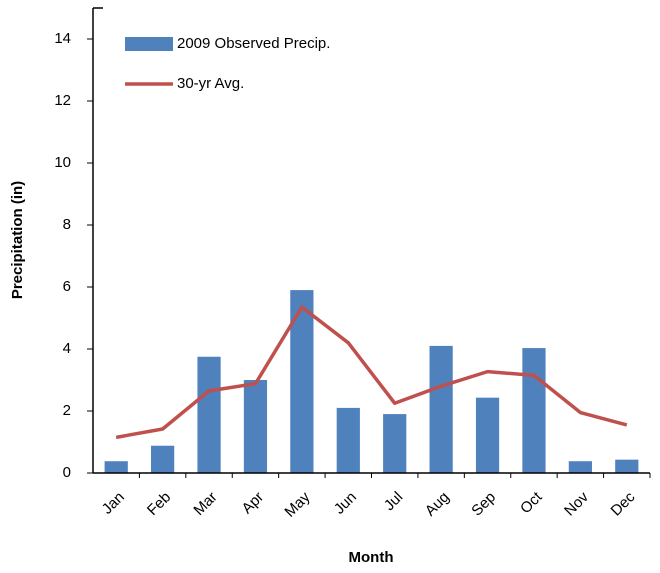  Describe the element at coordinates (345, 503) in the screenshot. I see `x-tick-label: Jun` at that location.